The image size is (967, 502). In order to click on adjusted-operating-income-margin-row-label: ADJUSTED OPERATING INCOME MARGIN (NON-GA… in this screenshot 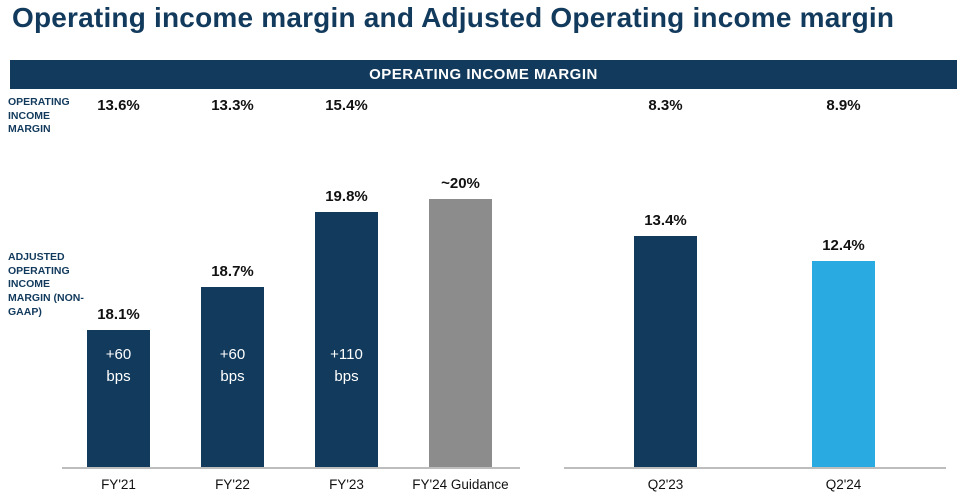, I will do `click(46, 284)`.